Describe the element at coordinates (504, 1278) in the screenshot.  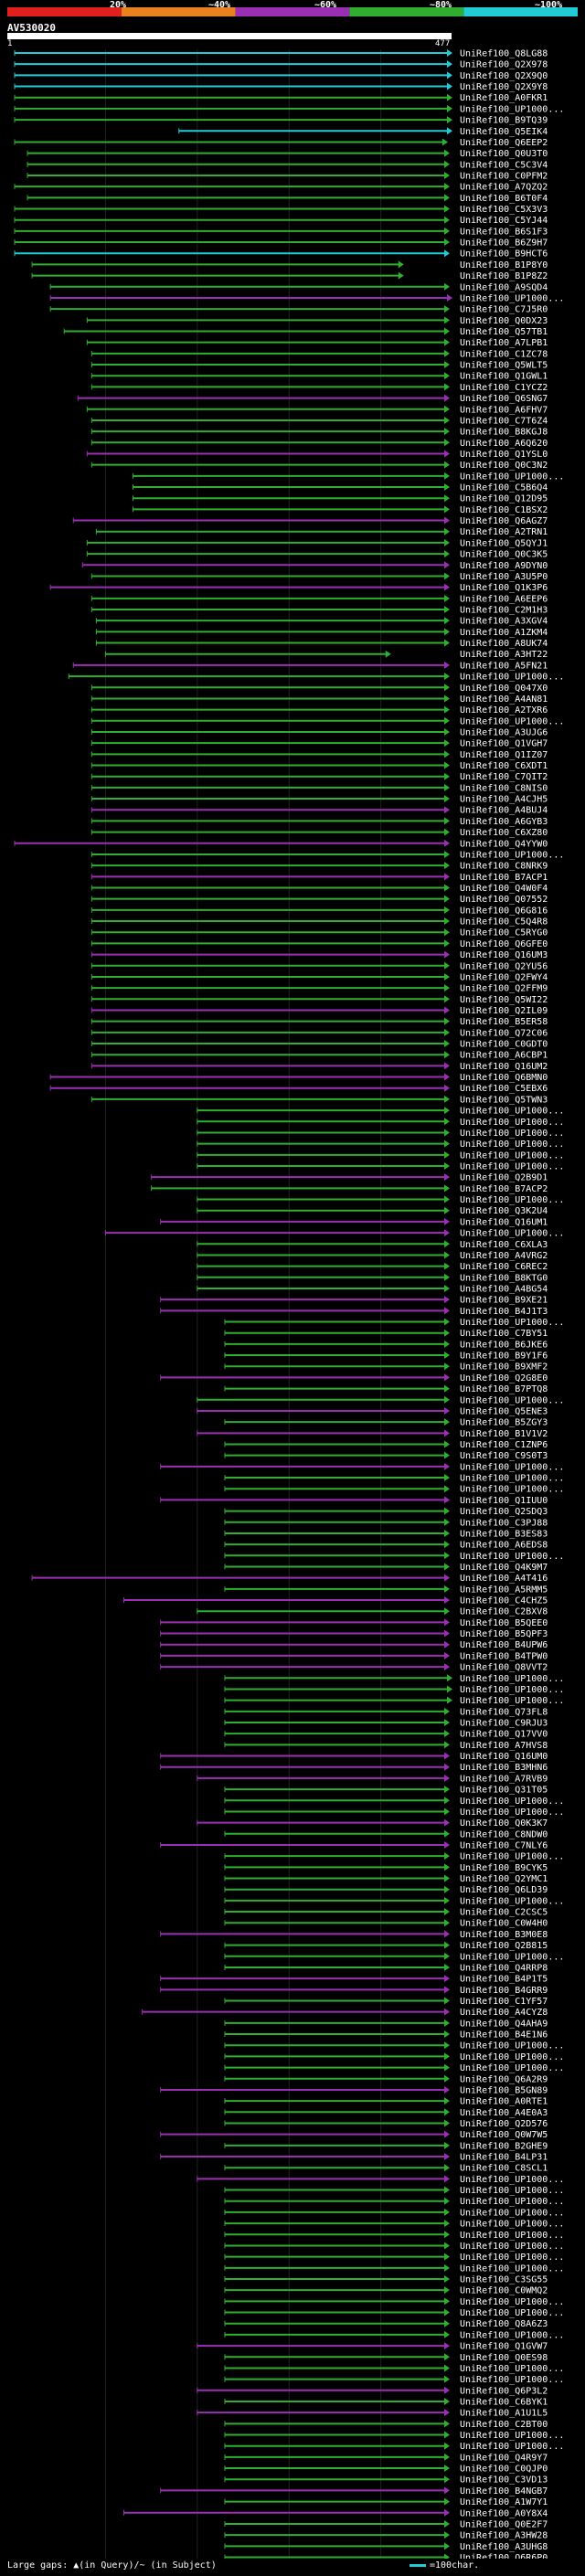
I see `hit-label: UniRef100_B8KTG0` at that location.